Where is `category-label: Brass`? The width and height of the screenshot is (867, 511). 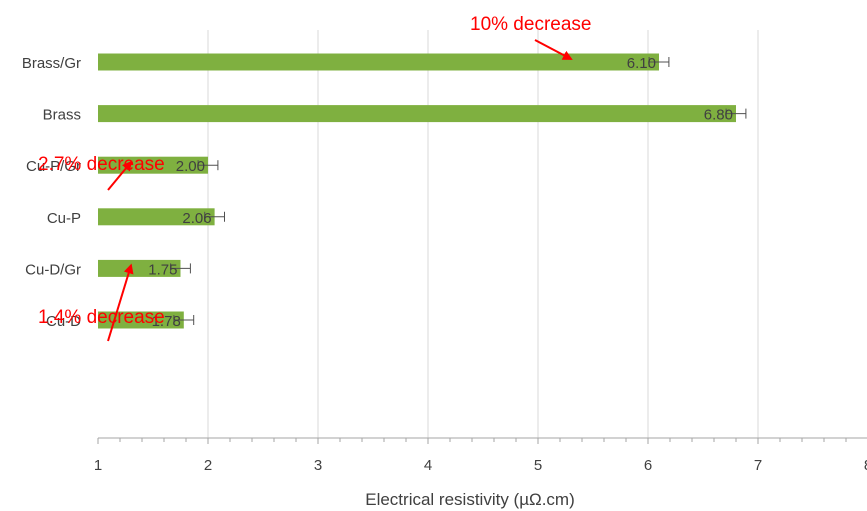
category-label: Brass is located at coordinates (62, 115).